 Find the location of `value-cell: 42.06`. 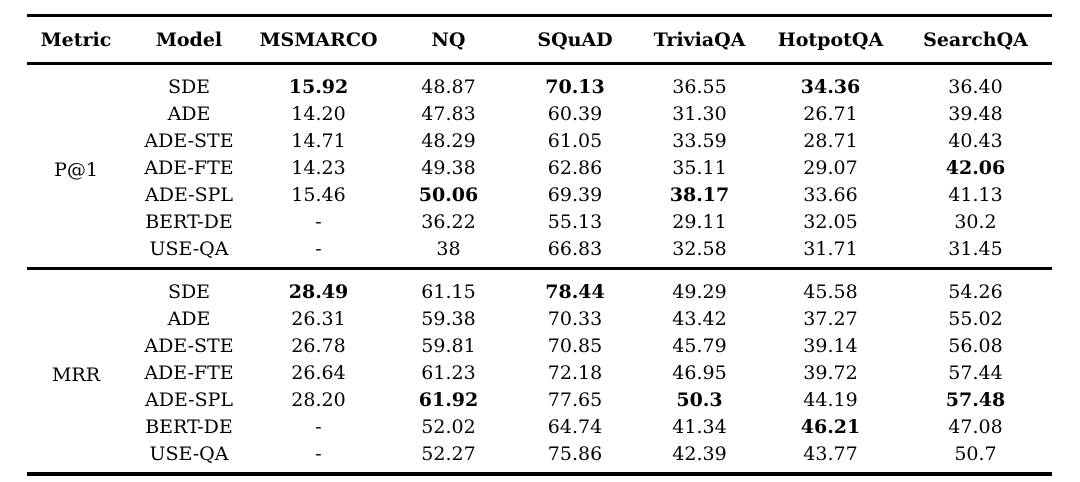

value-cell: 42.06 is located at coordinates (975, 167).